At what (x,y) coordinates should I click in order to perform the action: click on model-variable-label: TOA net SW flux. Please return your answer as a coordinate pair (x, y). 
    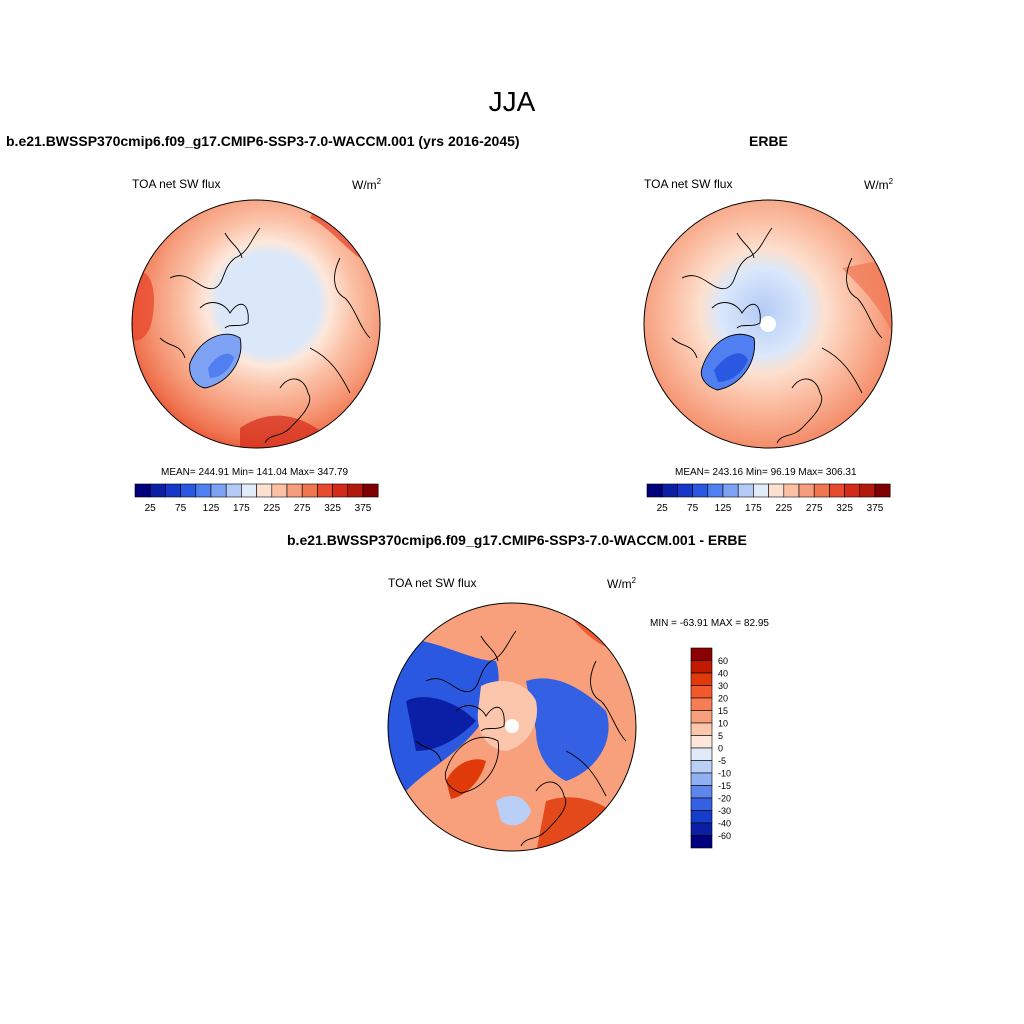
    Looking at the image, I should click on (176, 184).